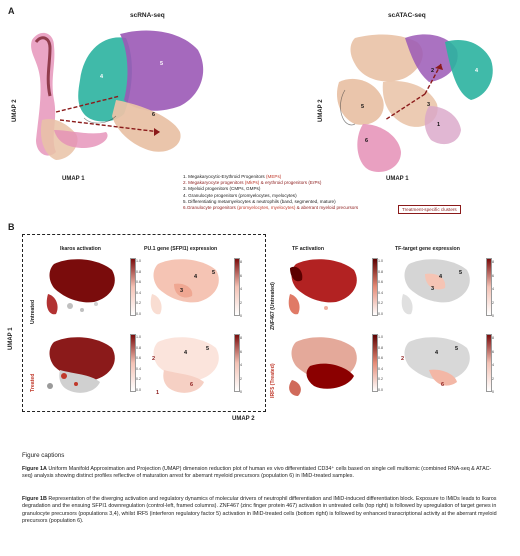 Image resolution: width=520 pixels, height=556 pixels. I want to click on cluster-1-region, so click(442, 125).